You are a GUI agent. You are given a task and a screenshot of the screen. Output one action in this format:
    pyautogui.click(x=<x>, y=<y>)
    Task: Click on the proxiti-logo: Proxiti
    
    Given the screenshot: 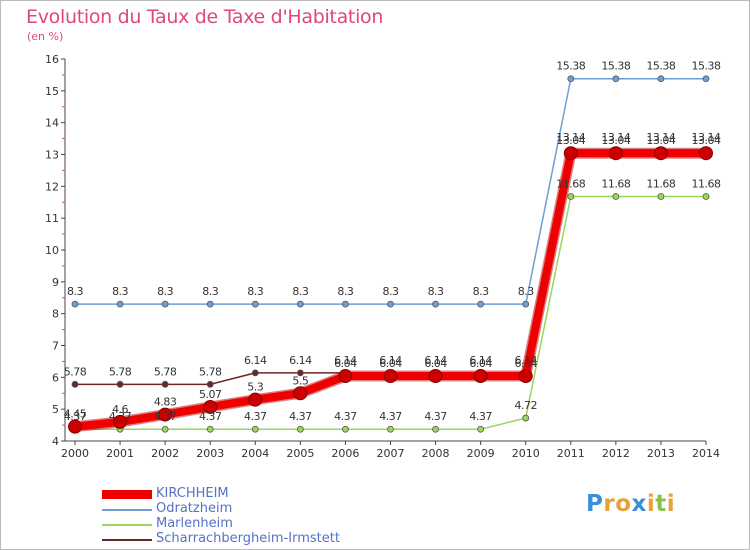 What is the action you would take?
    pyautogui.click(x=630, y=504)
    